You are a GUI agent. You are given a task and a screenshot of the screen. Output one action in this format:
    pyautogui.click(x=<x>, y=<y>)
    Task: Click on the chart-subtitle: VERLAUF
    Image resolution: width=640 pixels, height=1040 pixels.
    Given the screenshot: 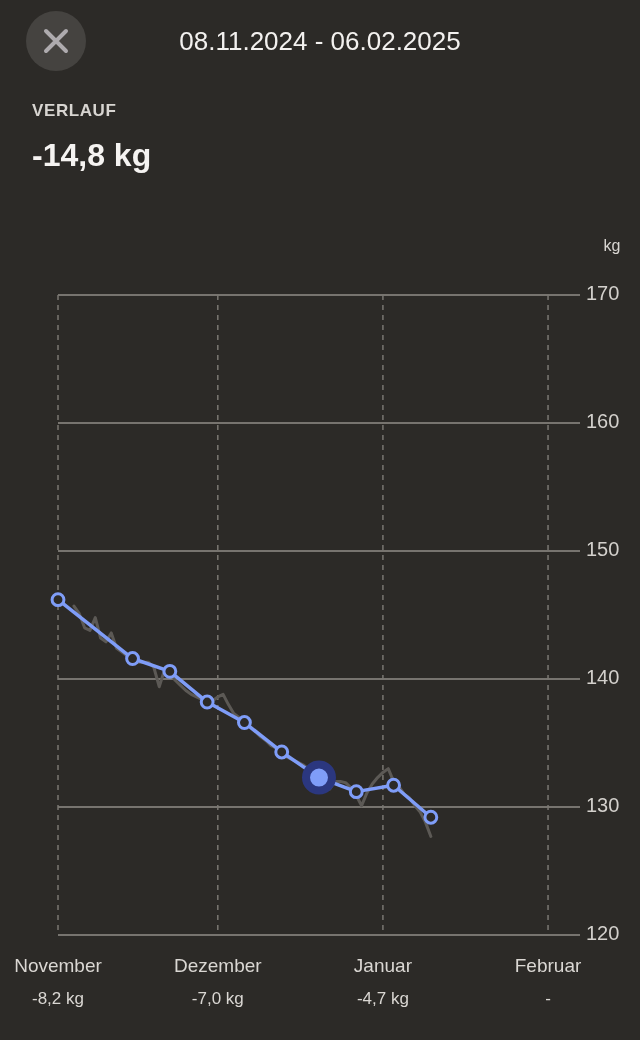 What is the action you would take?
    pyautogui.click(x=74, y=110)
    